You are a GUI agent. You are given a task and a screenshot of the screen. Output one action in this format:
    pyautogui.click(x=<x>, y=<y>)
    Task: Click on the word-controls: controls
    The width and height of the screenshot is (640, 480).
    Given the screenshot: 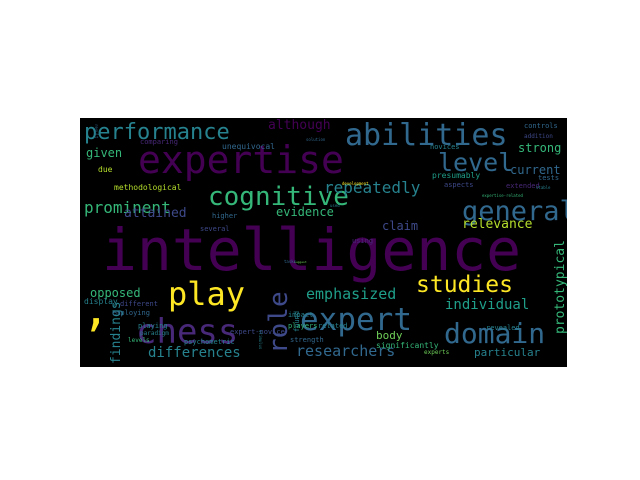 What is the action you would take?
    pyautogui.click(x=541, y=126)
    